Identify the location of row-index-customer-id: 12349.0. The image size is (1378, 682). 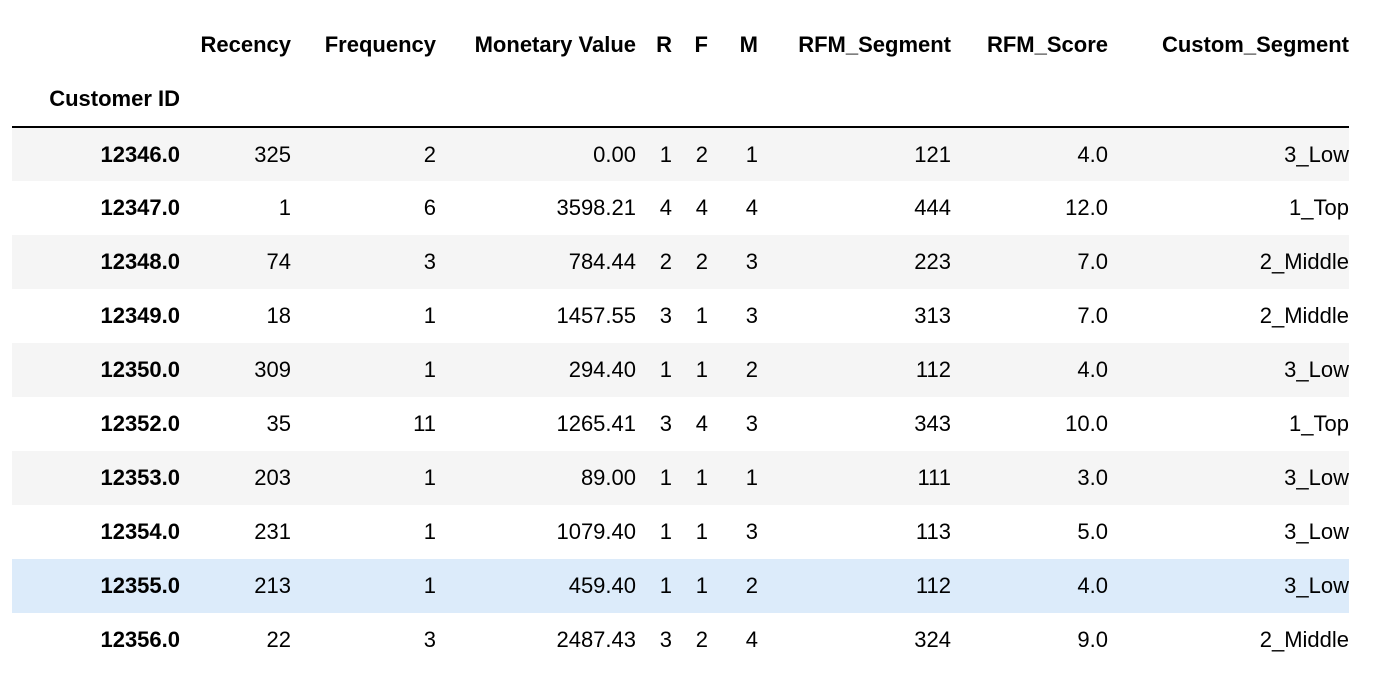
(140, 315).